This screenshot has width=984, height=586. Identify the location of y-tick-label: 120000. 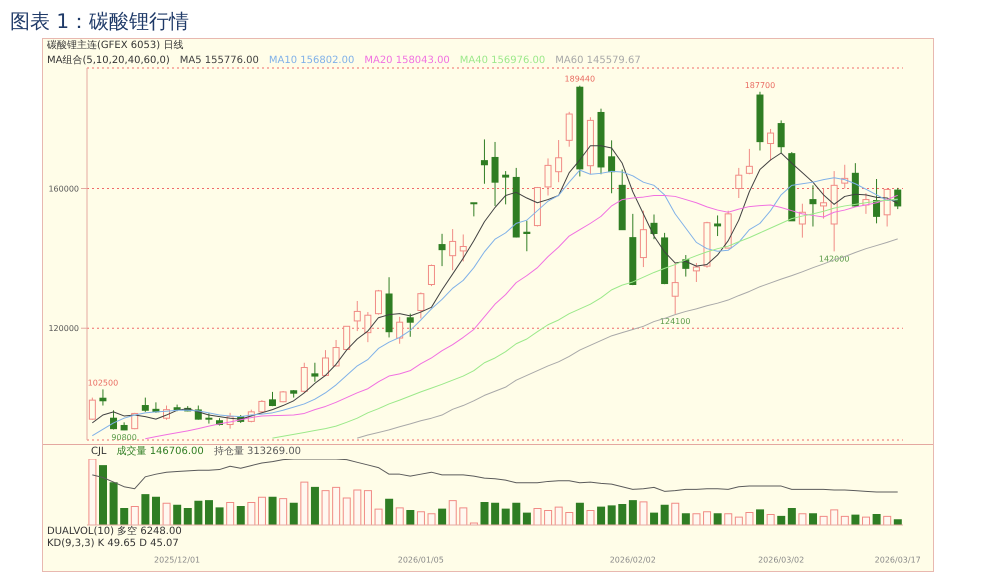
(63, 329).